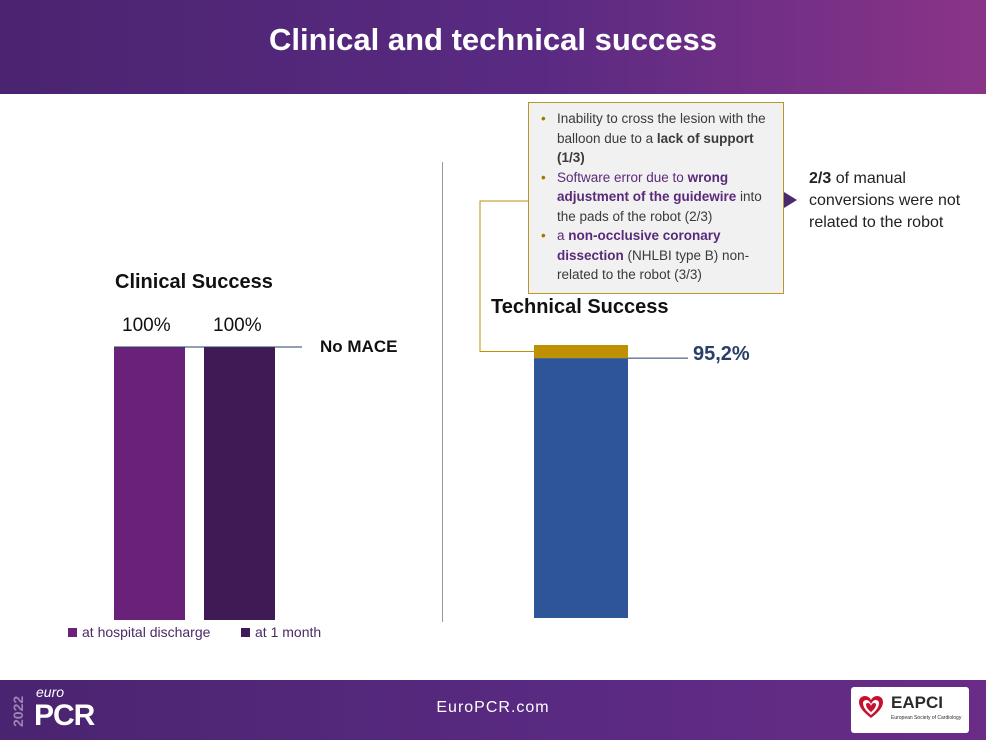  What do you see at coordinates (146, 325) in the screenshot?
I see `bar-label-discharge: 100%` at bounding box center [146, 325].